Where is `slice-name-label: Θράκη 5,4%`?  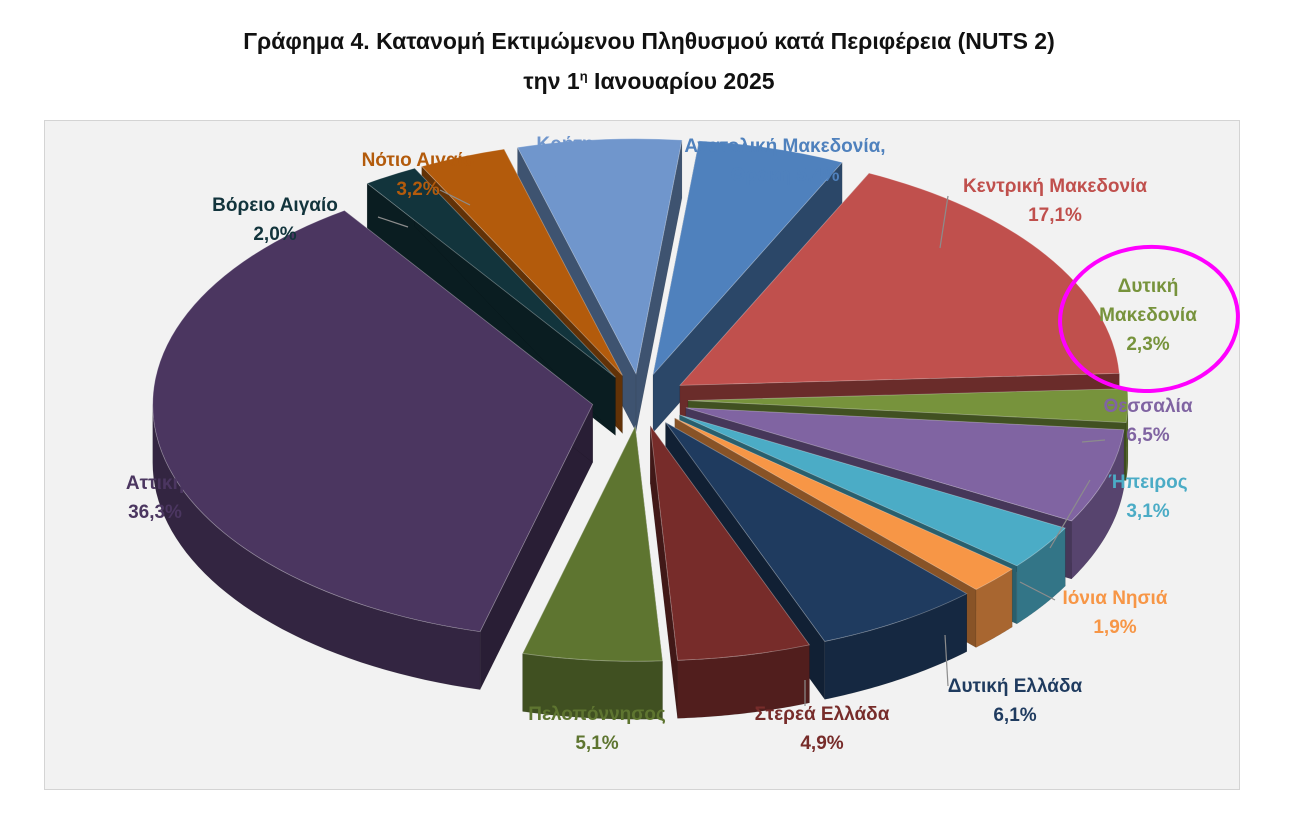
slice-name-label: Θράκη 5,4% is located at coordinates (785, 175).